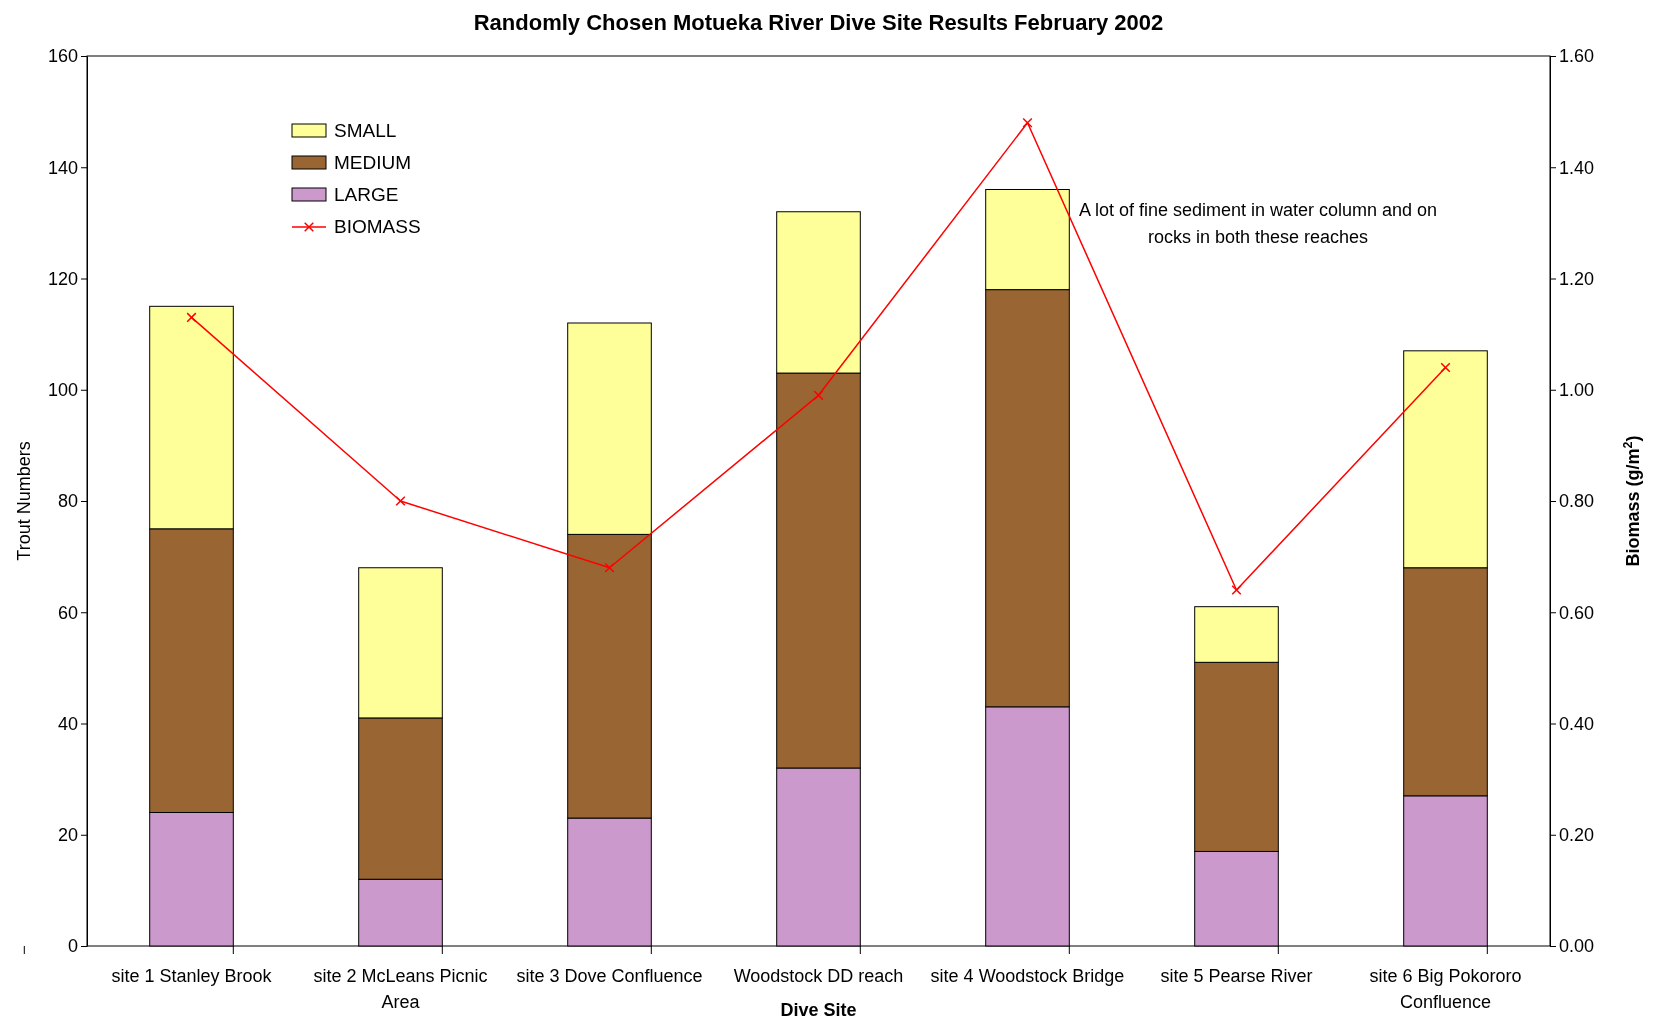 This screenshot has width=1659, height=1026. Describe the element at coordinates (1577, 612) in the screenshot. I see `y2-tick-label: 0.60` at that location.